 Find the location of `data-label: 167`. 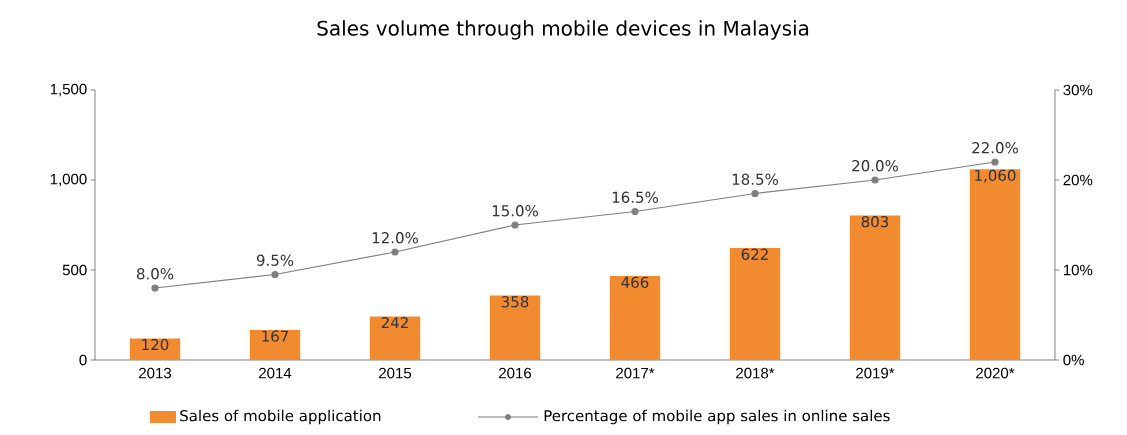

data-label: 167 is located at coordinates (275, 336).